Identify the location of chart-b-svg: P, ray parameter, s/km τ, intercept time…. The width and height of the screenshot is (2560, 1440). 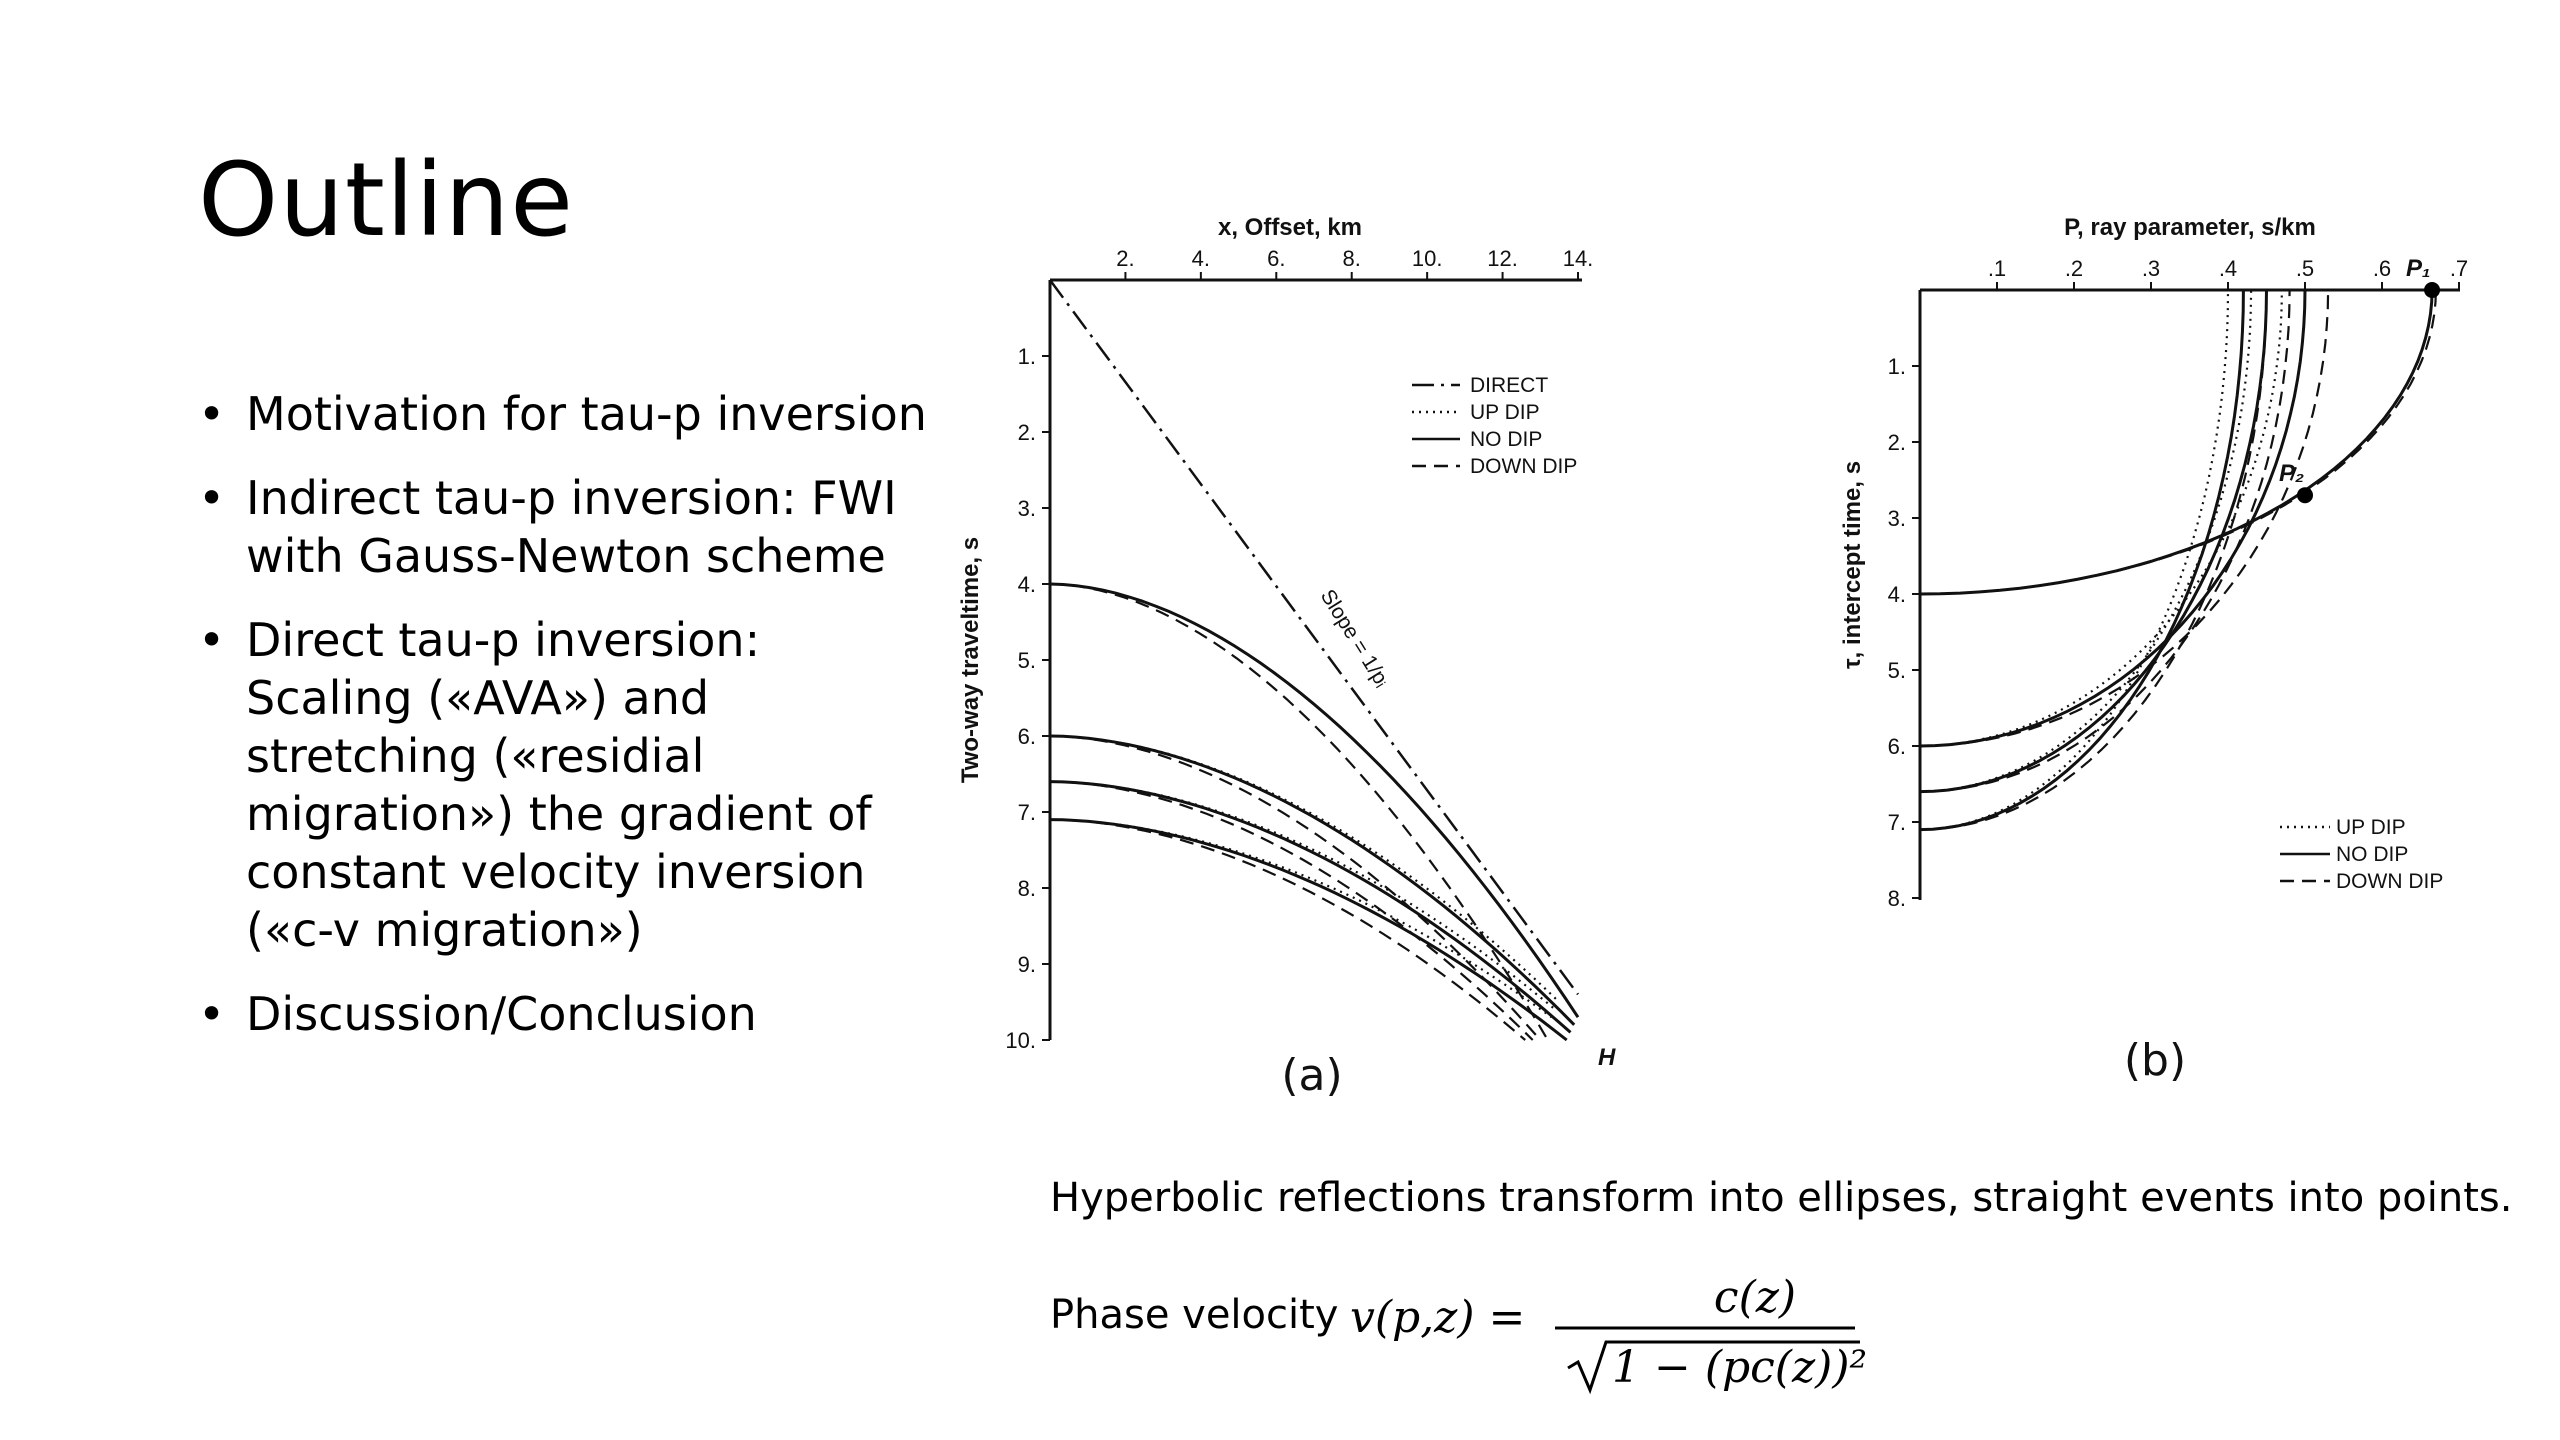
(2153, 650).